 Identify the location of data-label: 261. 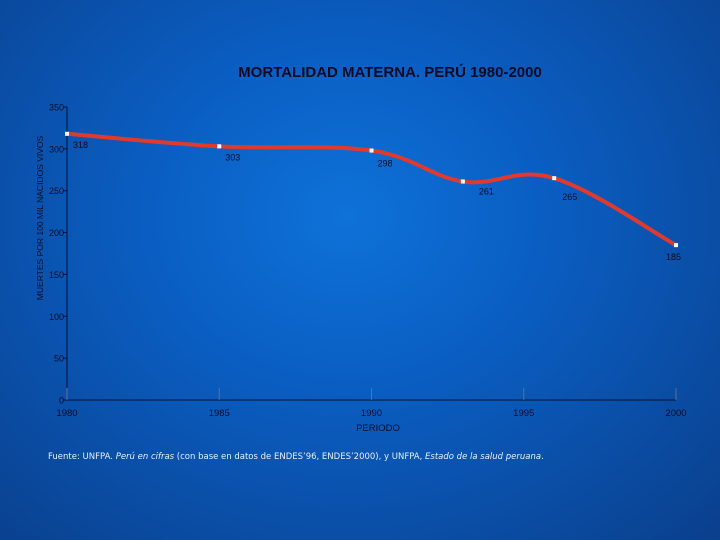
(486, 192).